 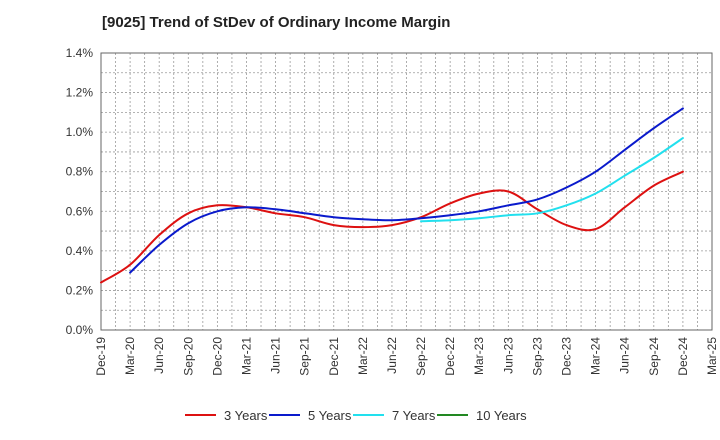 What do you see at coordinates (552, 180) in the screenshot?
I see `series-line-7-years` at bounding box center [552, 180].